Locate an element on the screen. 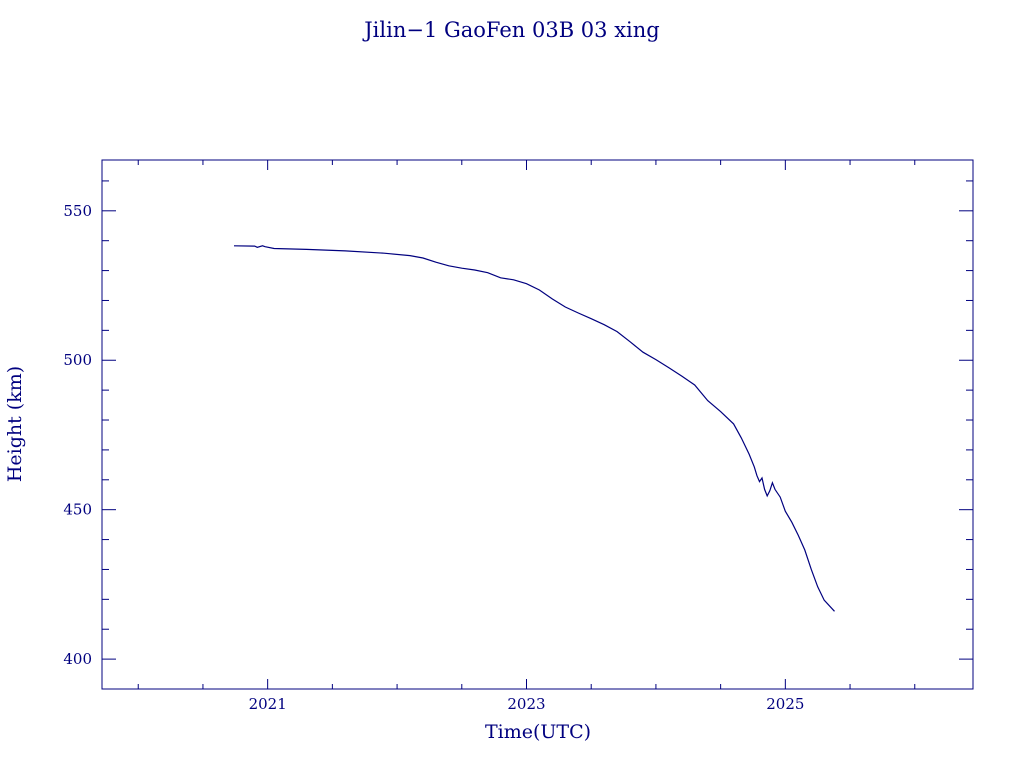 The width and height of the screenshot is (1024, 768). x-axis-label: Time(UTC) is located at coordinates (538, 732).